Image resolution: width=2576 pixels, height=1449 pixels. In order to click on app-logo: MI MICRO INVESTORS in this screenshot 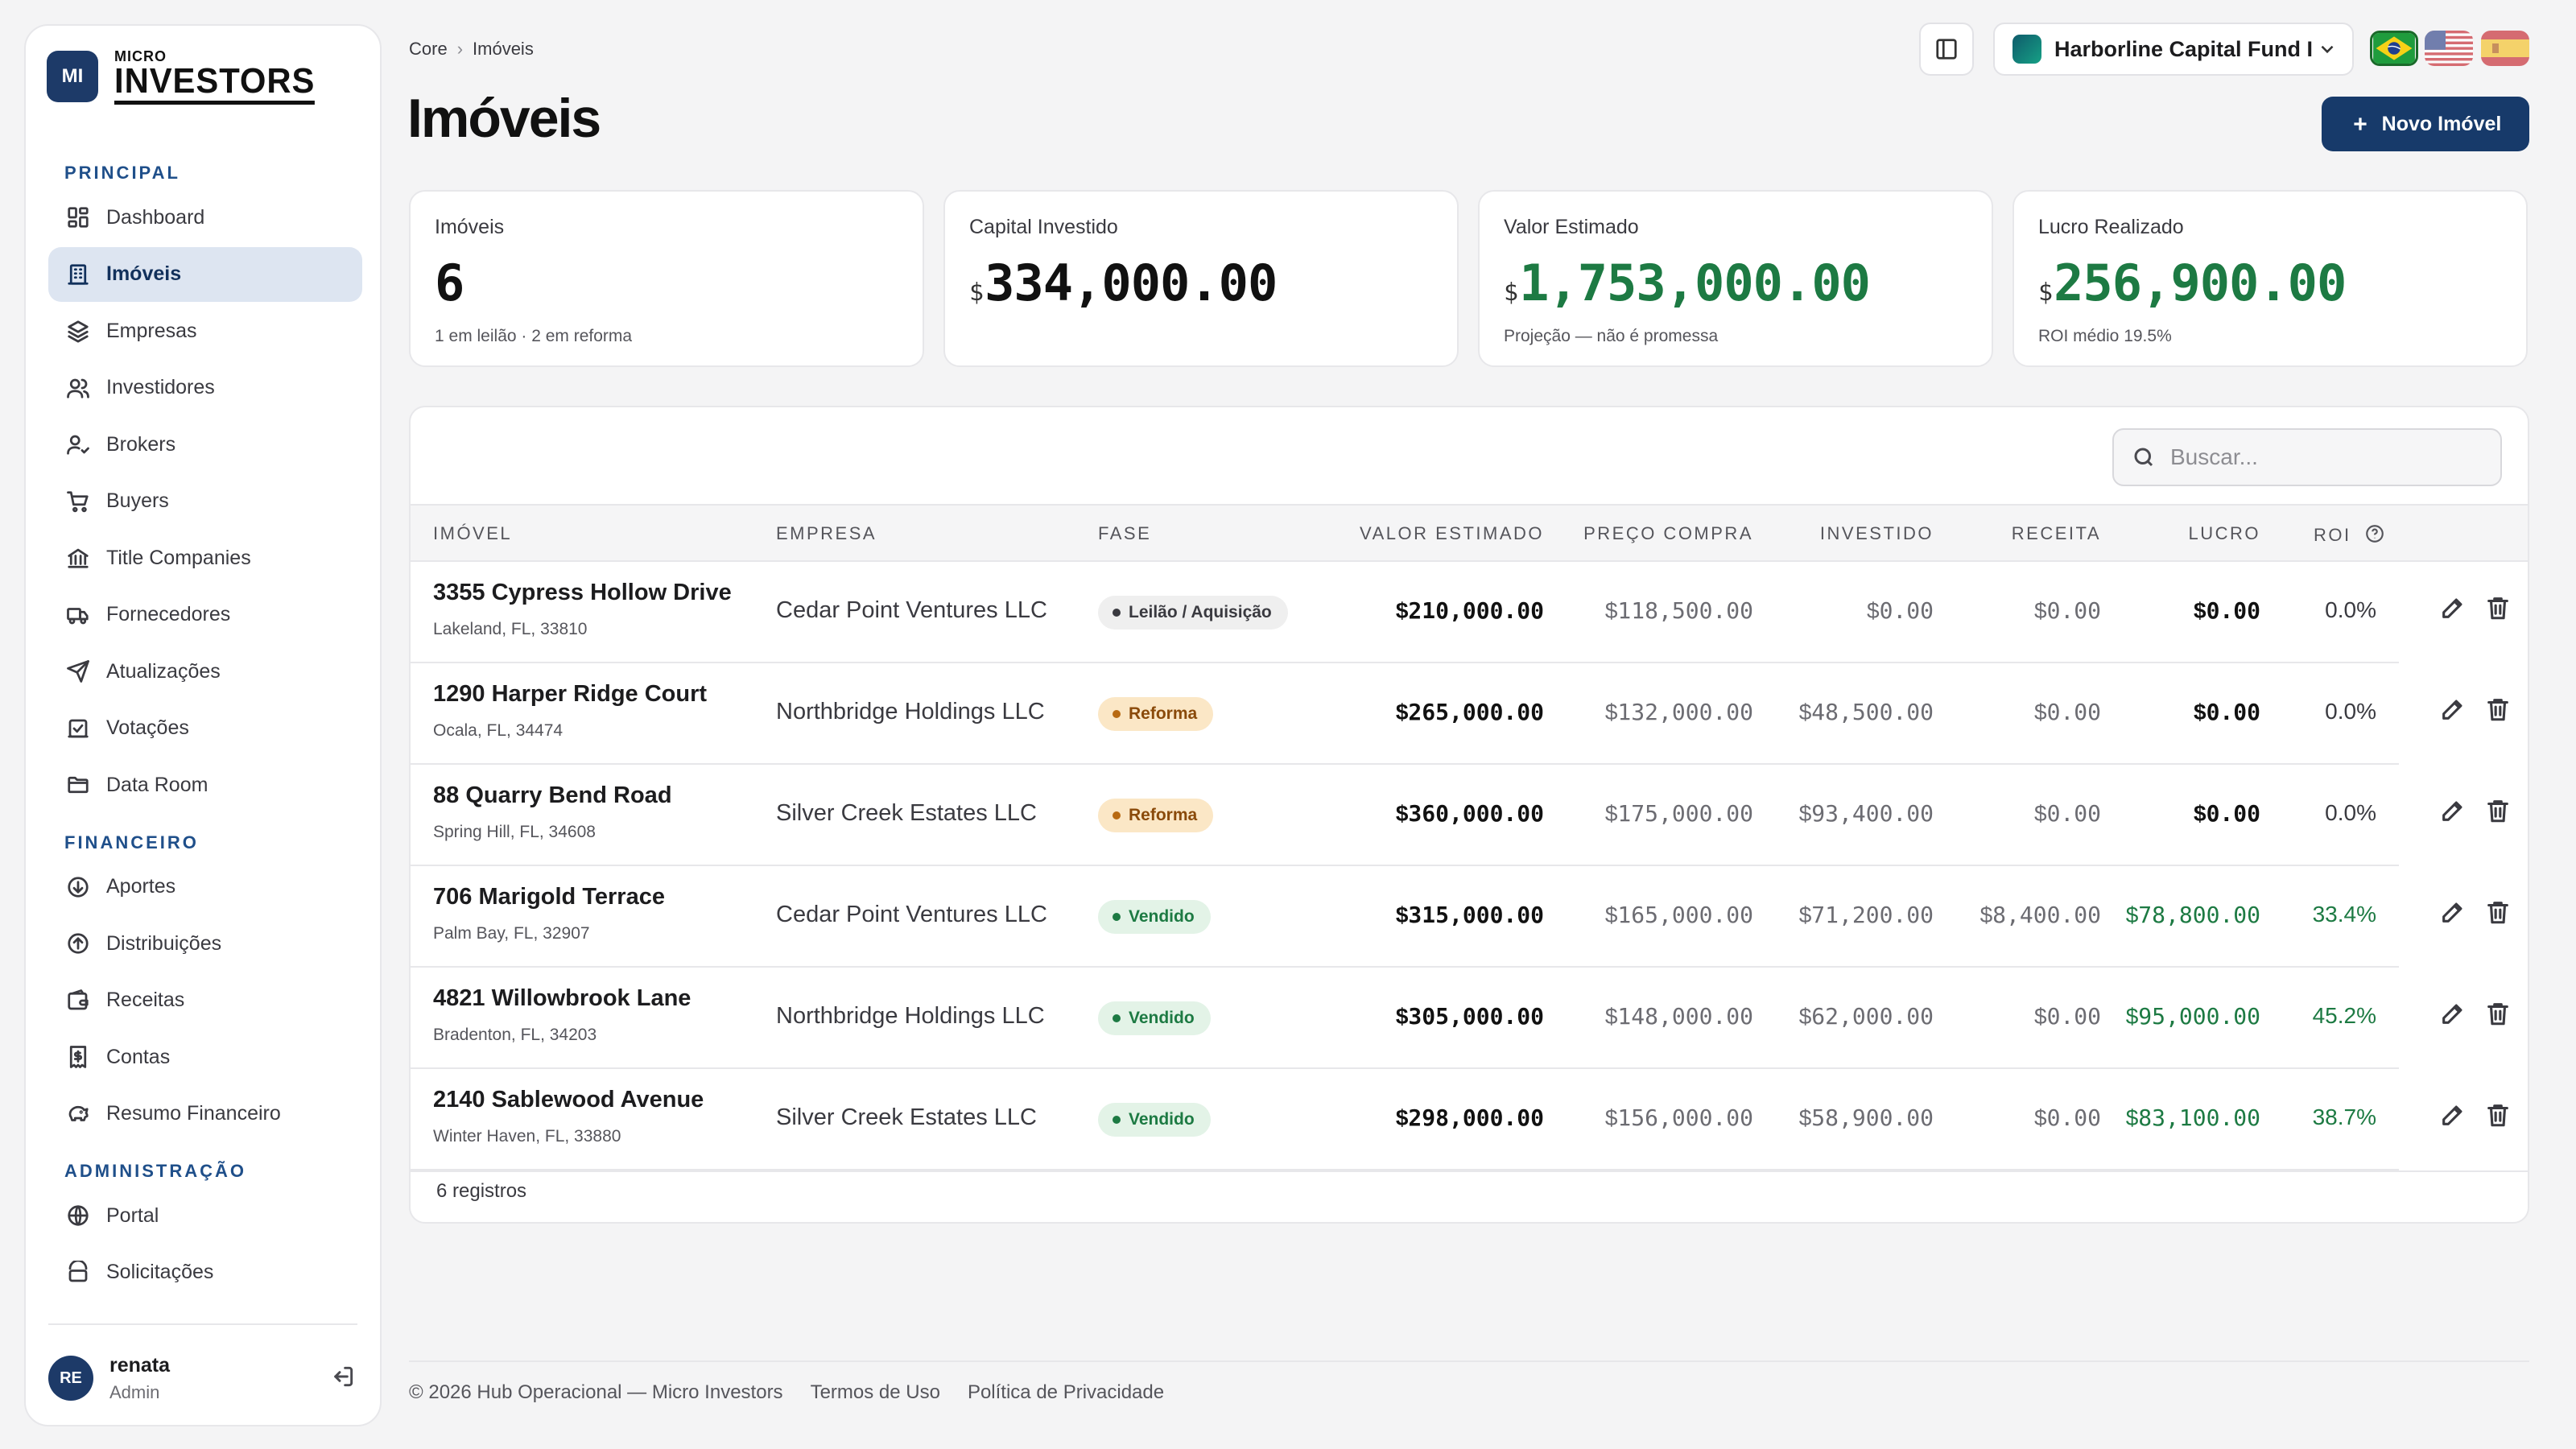, I will do `click(186, 76)`.